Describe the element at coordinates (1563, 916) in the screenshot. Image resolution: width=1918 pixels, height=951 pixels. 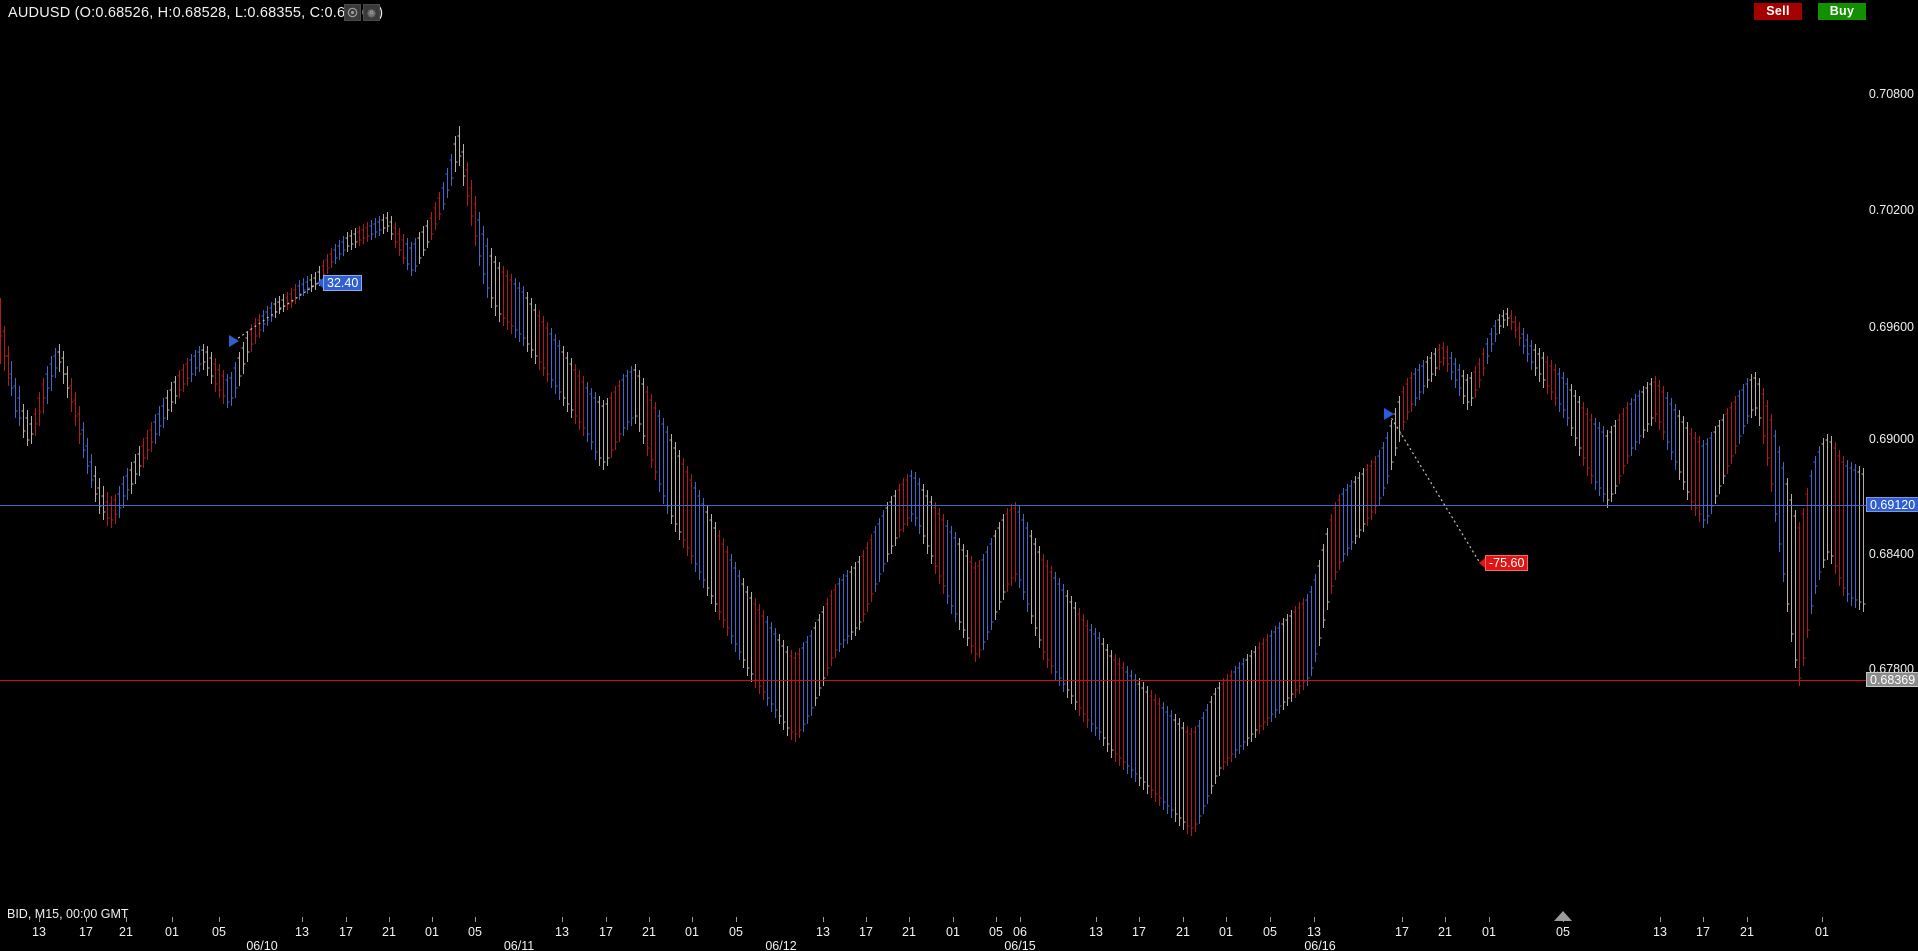
I see `cursor-position-marker` at that location.